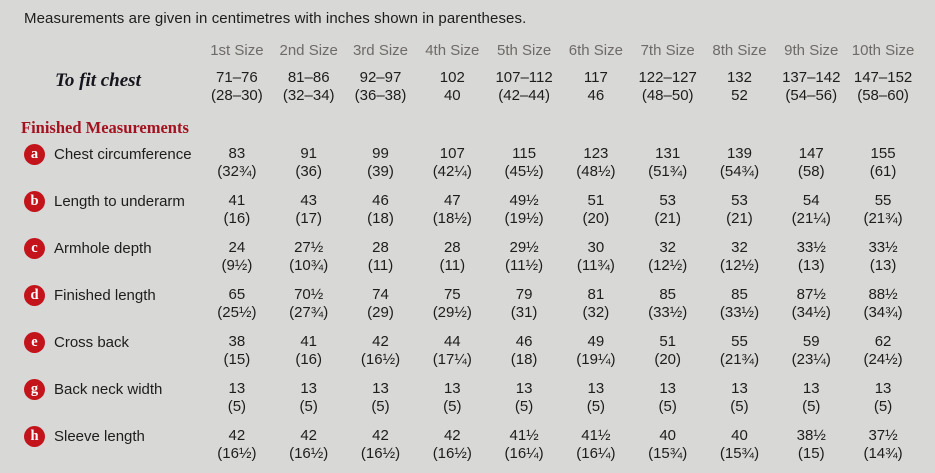 This screenshot has height=473, width=935. What do you see at coordinates (740, 87) in the screenshot?
I see `value-cell: 132 52` at bounding box center [740, 87].